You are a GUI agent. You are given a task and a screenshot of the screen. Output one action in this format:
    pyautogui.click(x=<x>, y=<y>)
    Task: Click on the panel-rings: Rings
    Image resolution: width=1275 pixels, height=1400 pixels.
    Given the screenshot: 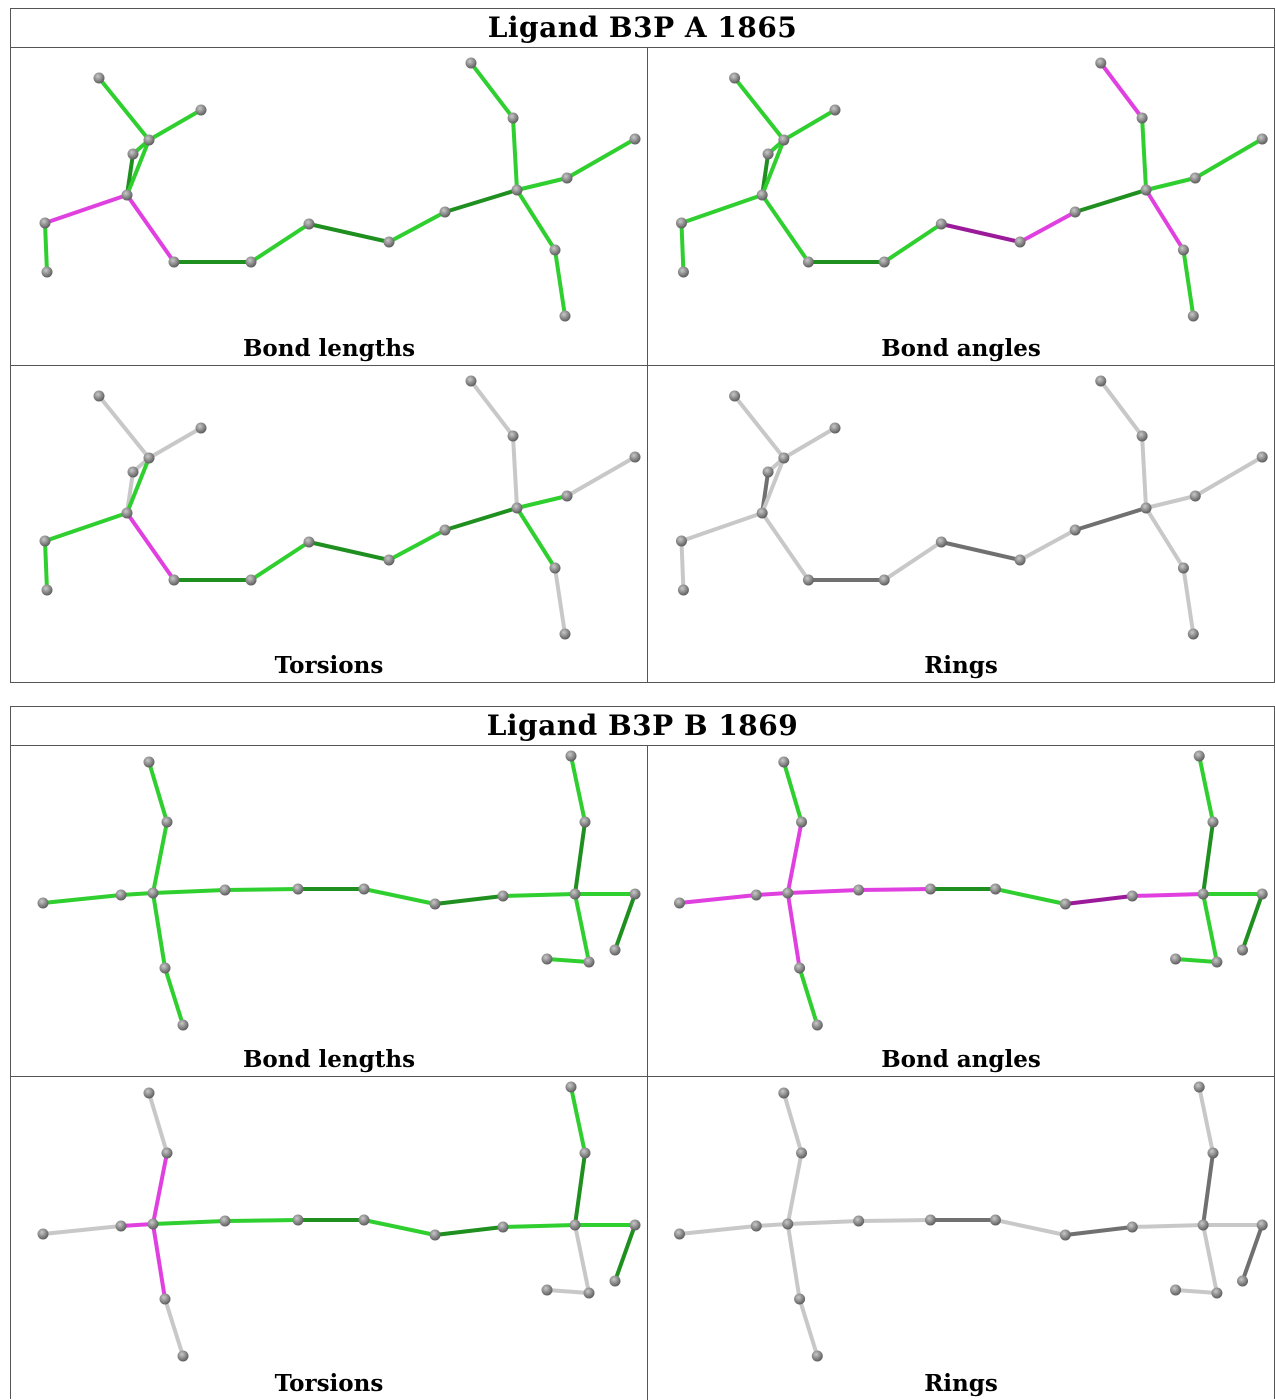 What is the action you would take?
    pyautogui.click(x=961, y=1238)
    